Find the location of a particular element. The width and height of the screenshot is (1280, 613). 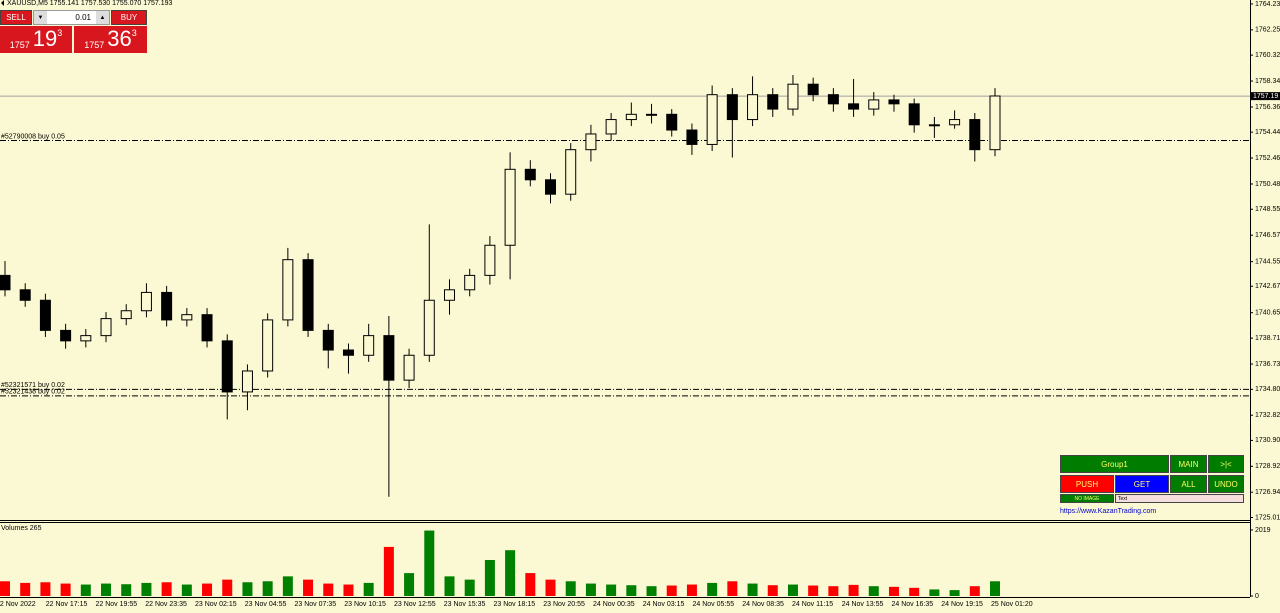

x-tick-label: 24 Nov 19:15 is located at coordinates (962, 604).